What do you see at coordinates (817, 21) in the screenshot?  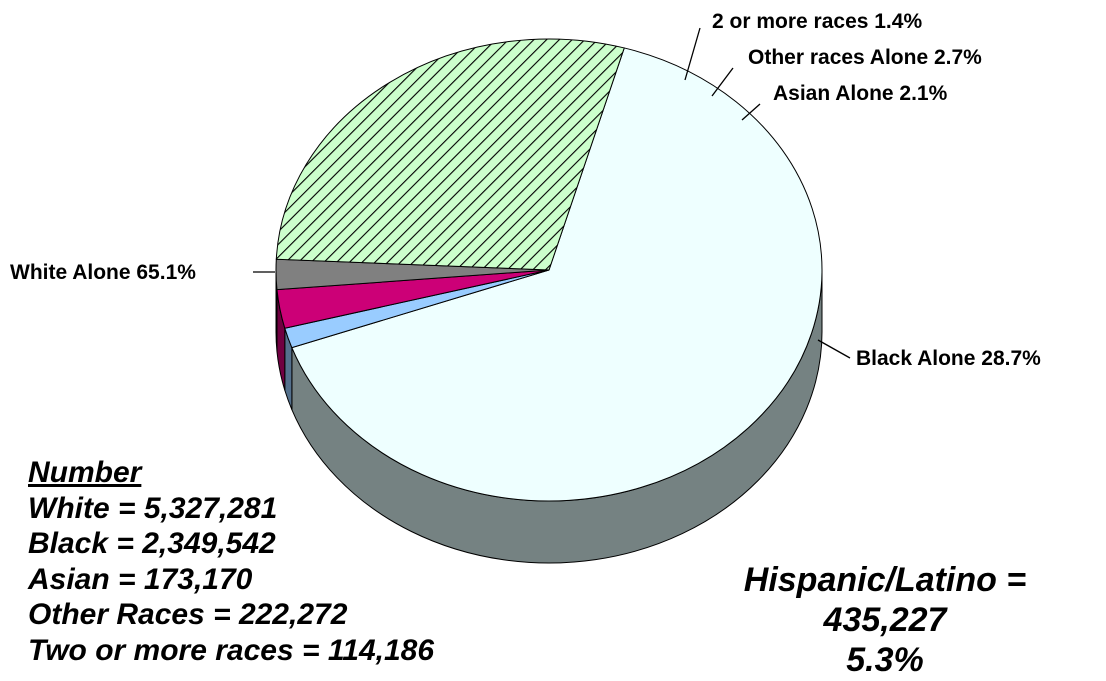 I see `slice-label-2-or-more-races: 2 or more races 1.4%` at bounding box center [817, 21].